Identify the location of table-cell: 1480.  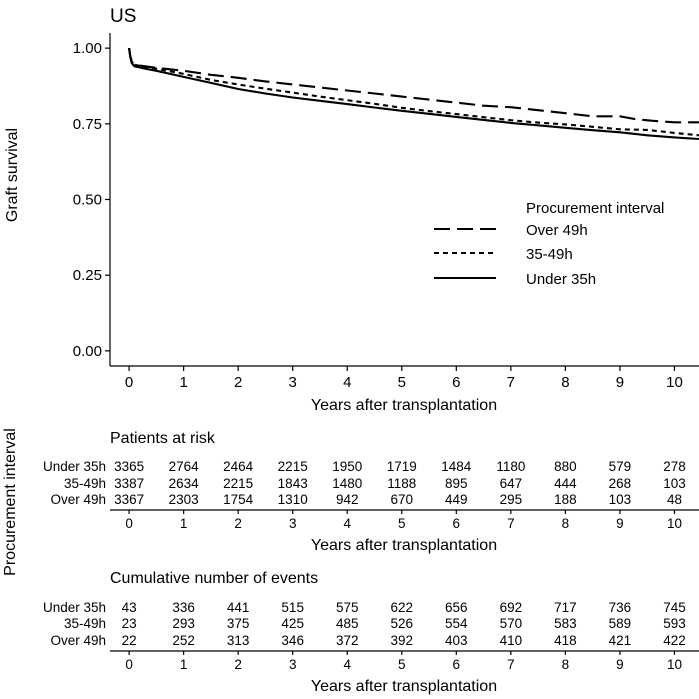
(347, 483).